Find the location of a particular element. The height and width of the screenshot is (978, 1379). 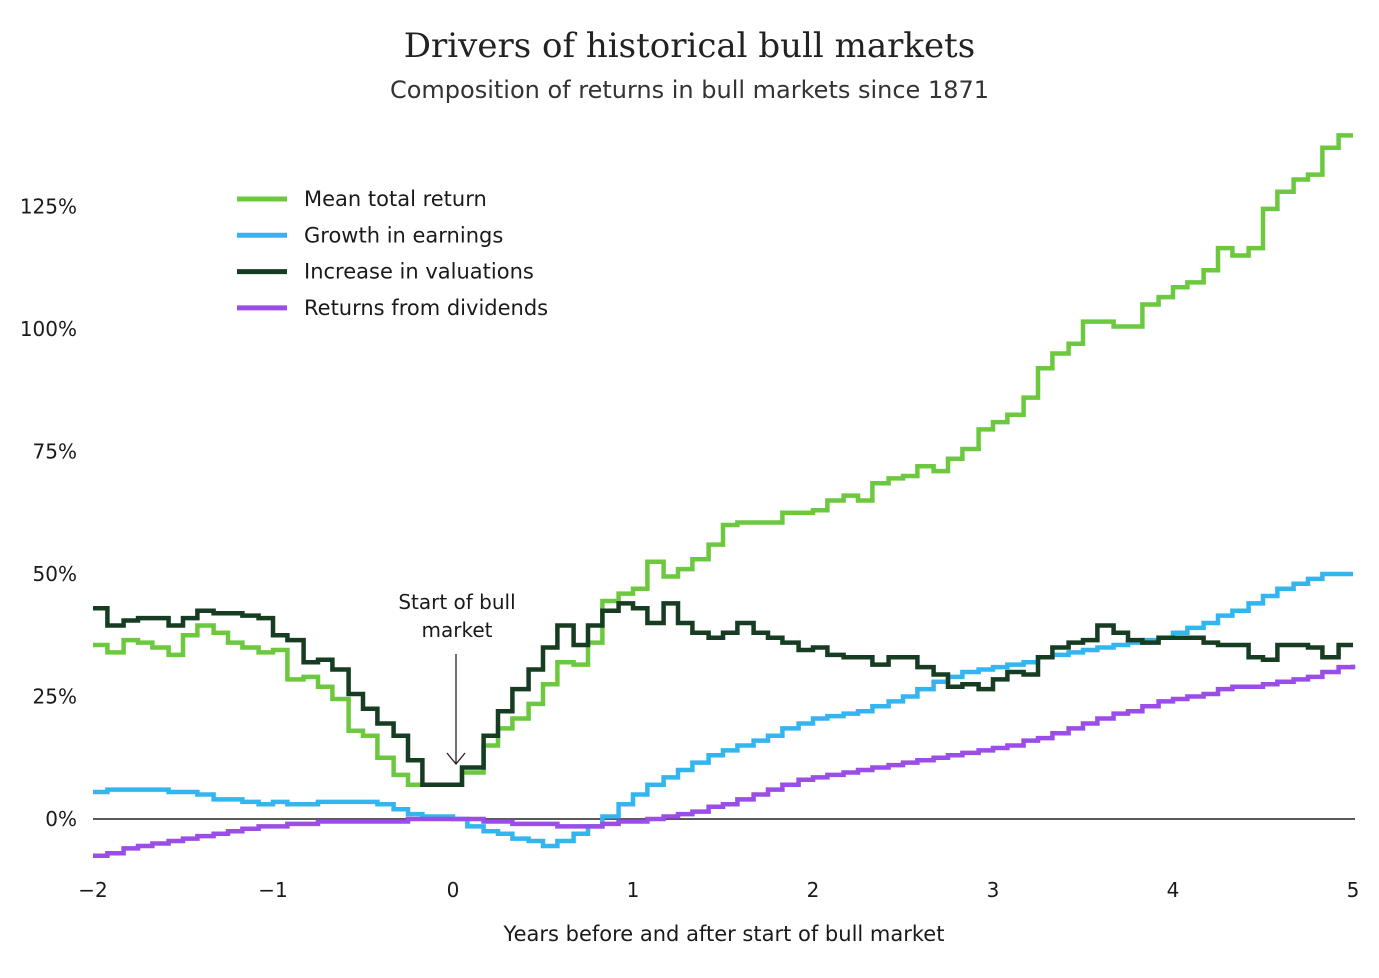

annotation-line2: market is located at coordinates (457, 630).